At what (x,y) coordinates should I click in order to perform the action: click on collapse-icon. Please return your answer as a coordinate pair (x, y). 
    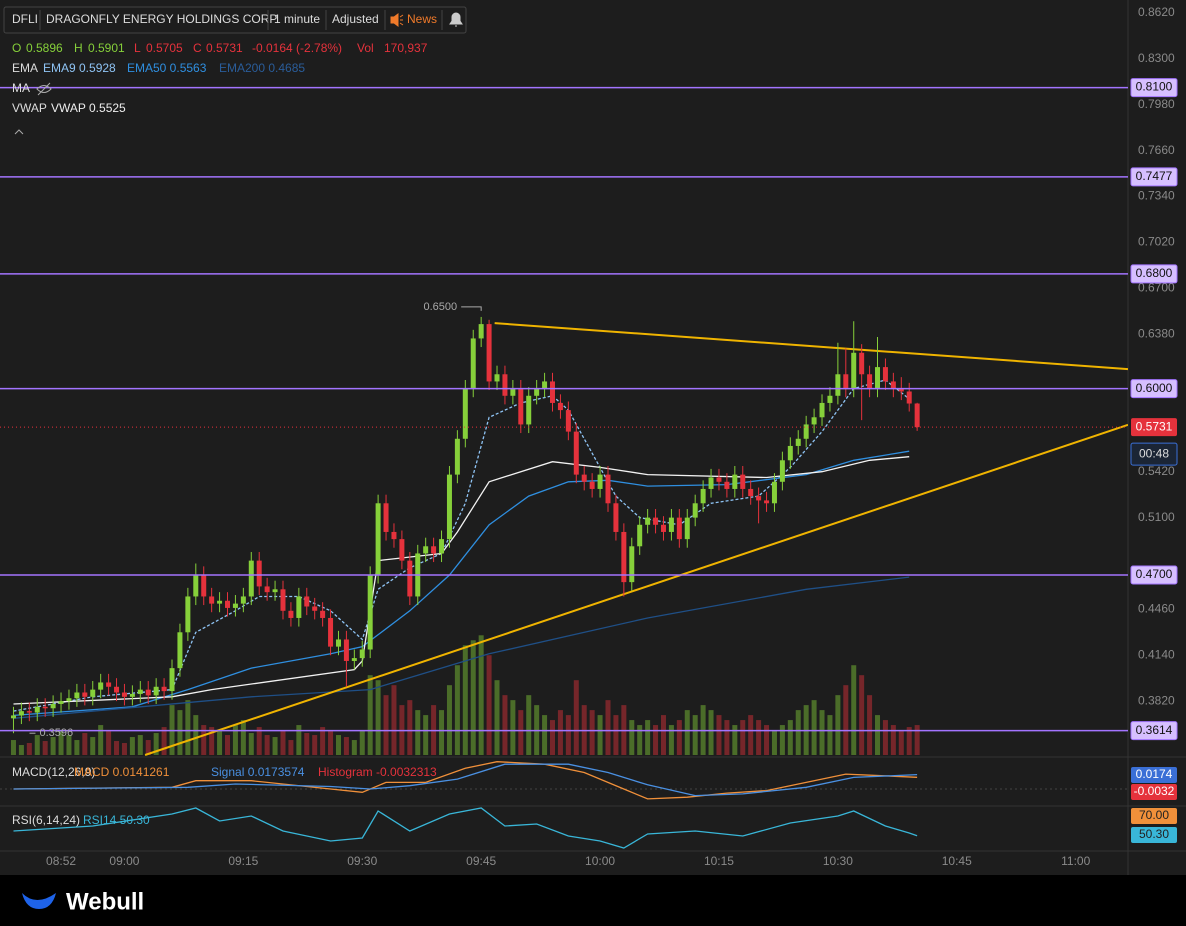
    Looking at the image, I should click on (19, 132).